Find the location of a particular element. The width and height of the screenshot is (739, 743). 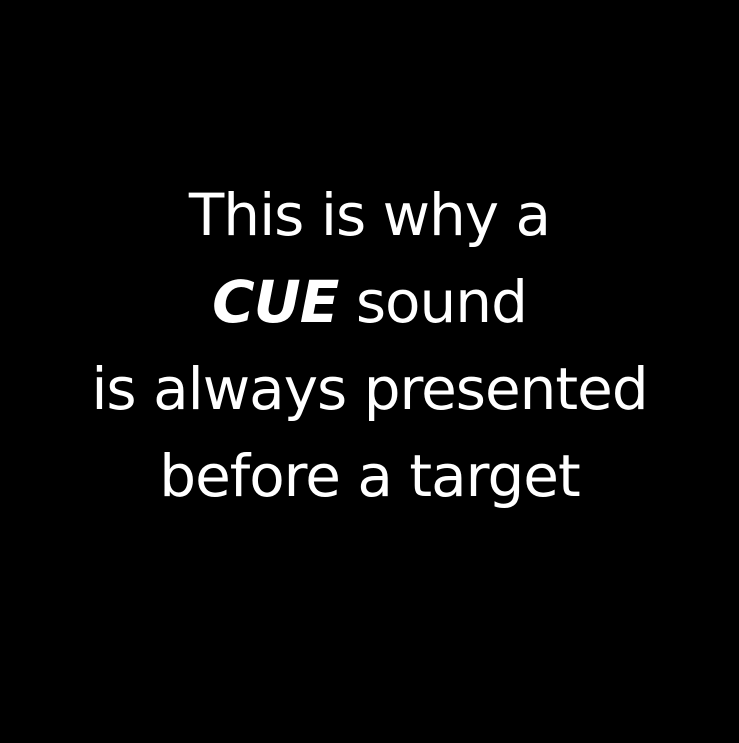

instruction-line-1: This is why a is located at coordinates (369, 215).